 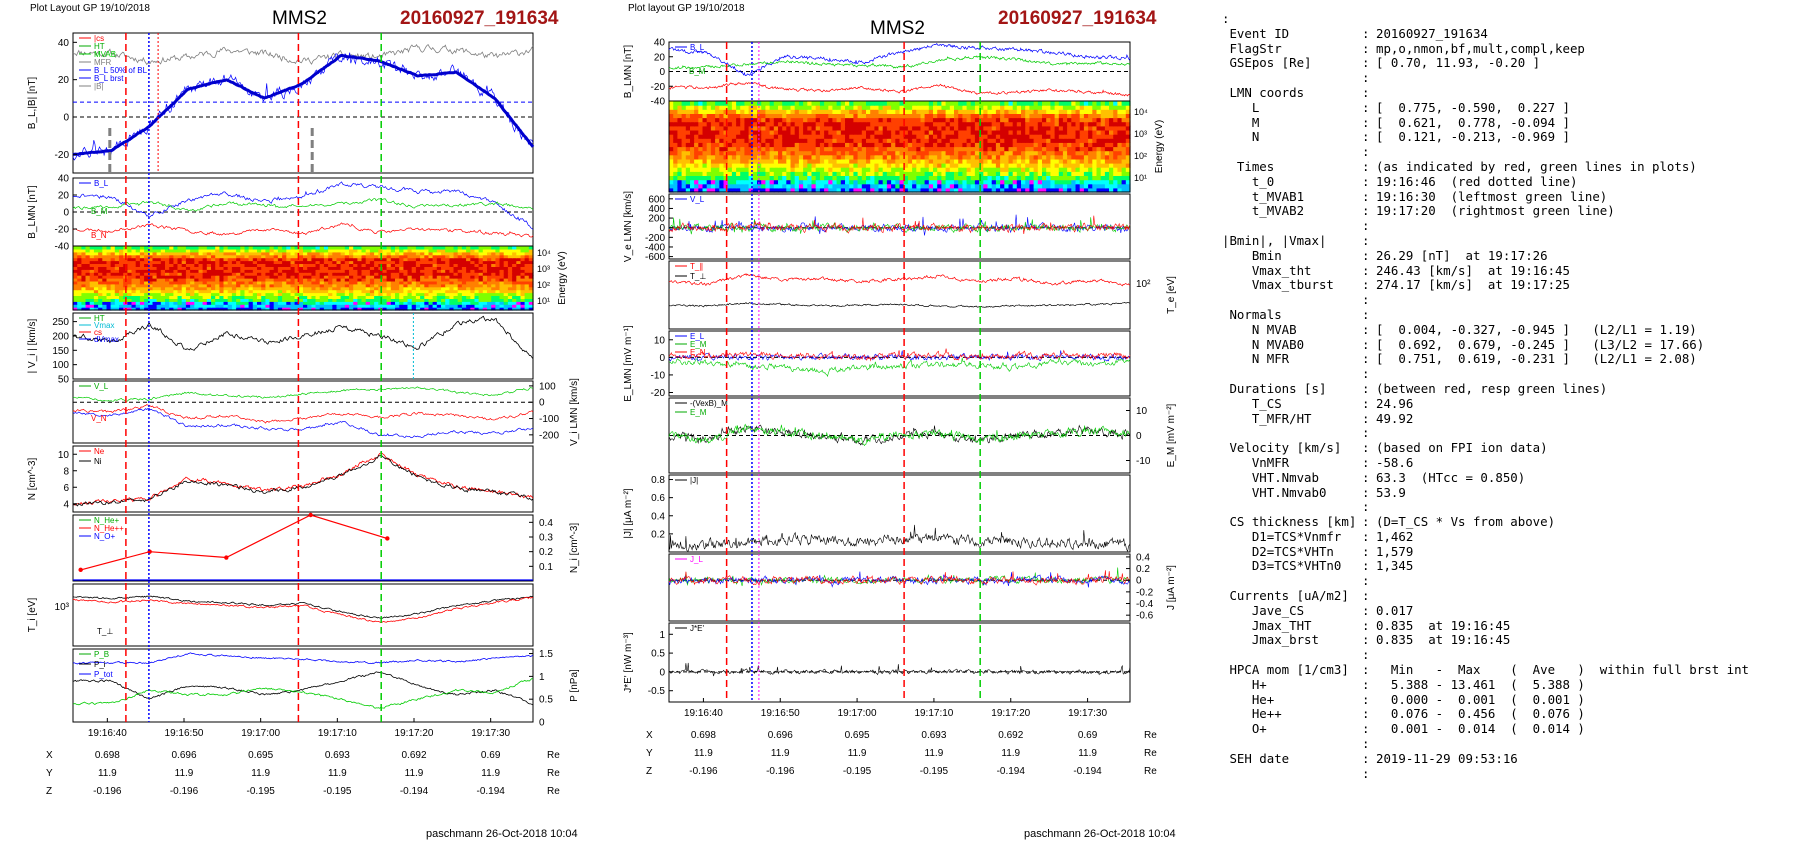 I want to click on data-point, so click(x=310, y=515).